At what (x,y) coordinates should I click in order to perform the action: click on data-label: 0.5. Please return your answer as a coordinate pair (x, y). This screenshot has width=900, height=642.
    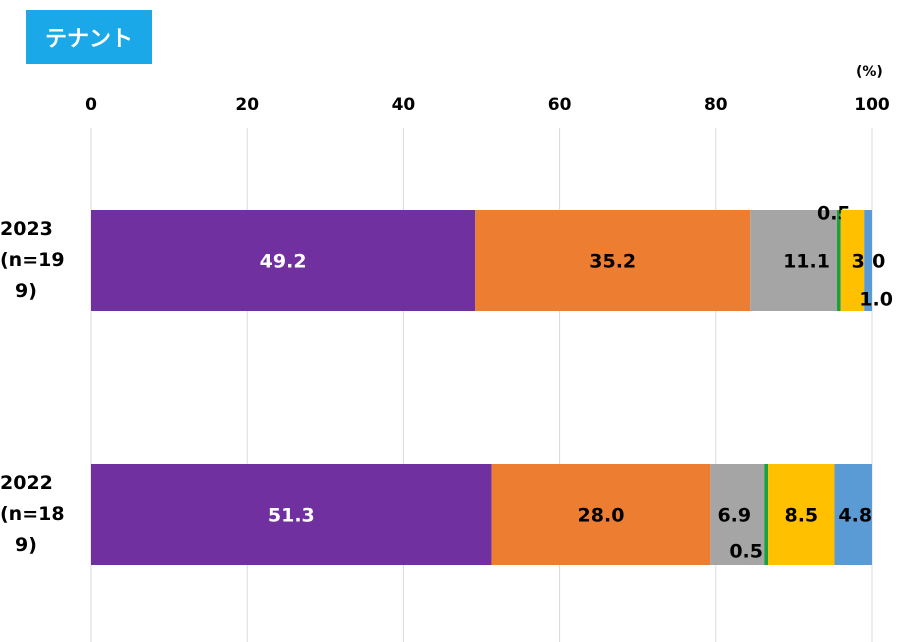
    Looking at the image, I should click on (746, 552).